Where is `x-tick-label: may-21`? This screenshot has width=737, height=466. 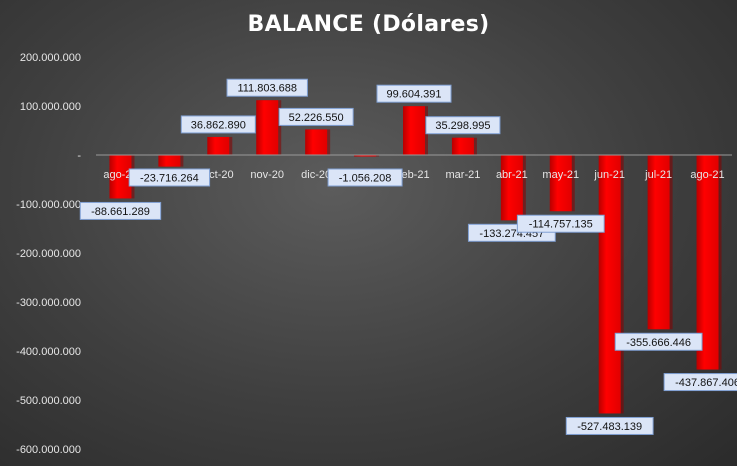 x-tick-label: may-21 is located at coordinates (560, 175).